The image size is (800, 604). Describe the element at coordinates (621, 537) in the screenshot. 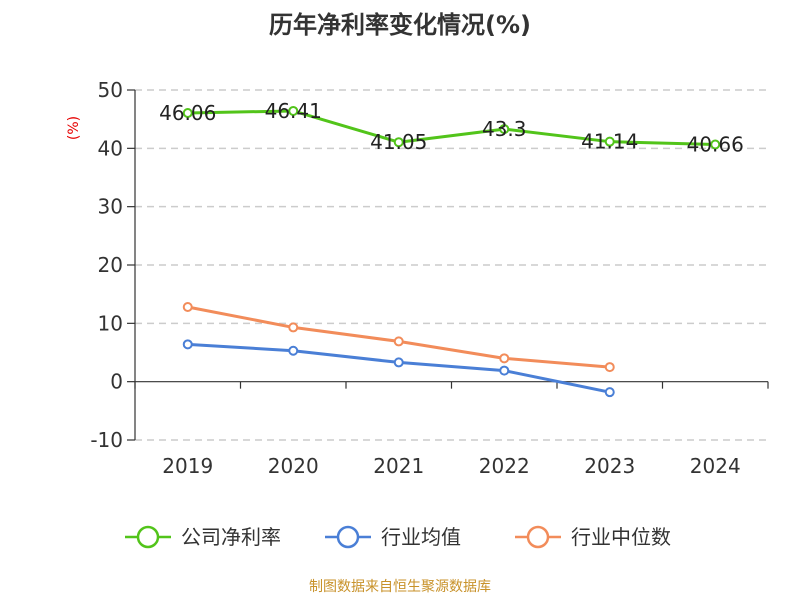

I see `legend-label: 行业中位数` at that location.